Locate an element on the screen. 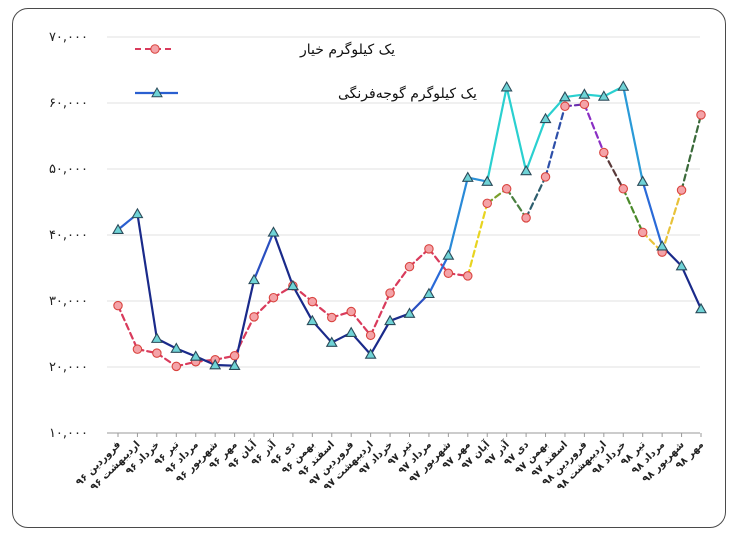 This screenshot has width=735, height=535. y-tick-label: ۱۰,۰۰۰ is located at coordinates (68, 433).